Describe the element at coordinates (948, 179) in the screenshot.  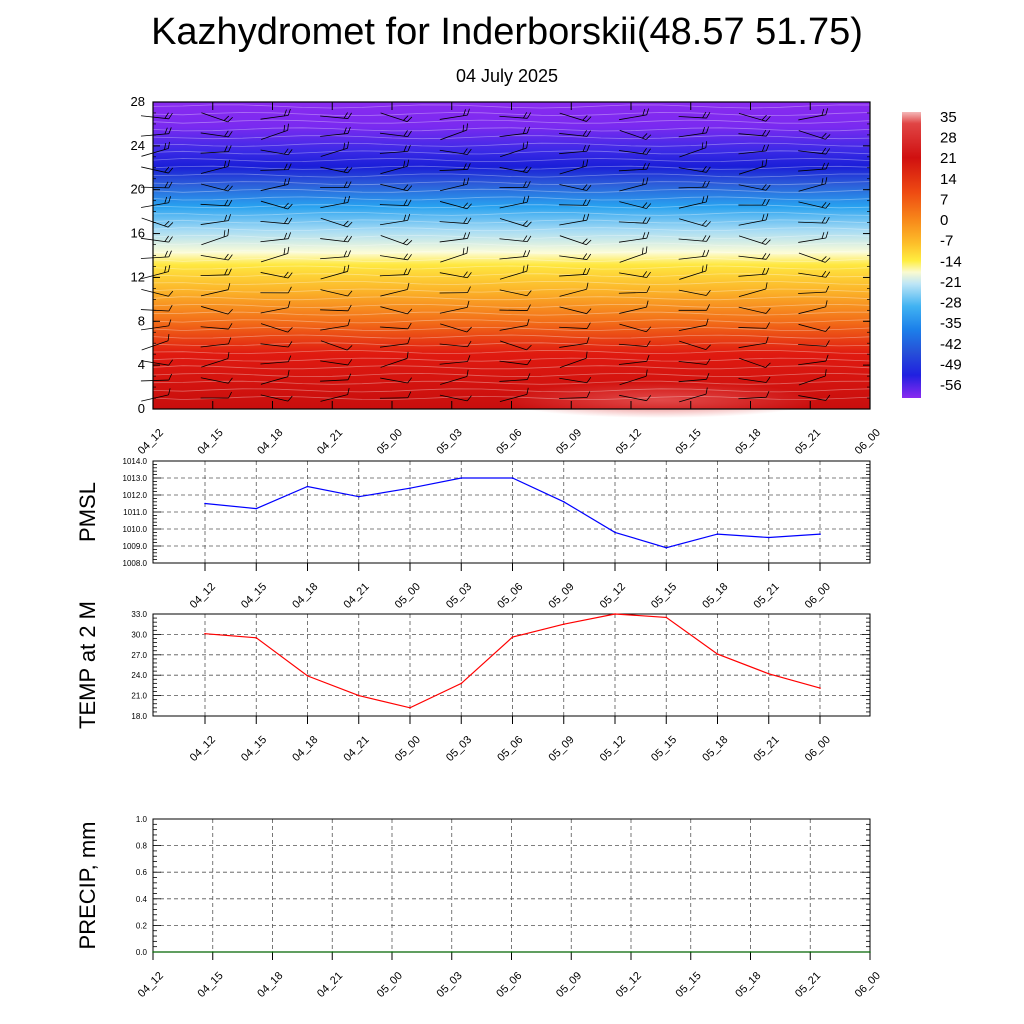
I see `colorbar-label: 14` at that location.